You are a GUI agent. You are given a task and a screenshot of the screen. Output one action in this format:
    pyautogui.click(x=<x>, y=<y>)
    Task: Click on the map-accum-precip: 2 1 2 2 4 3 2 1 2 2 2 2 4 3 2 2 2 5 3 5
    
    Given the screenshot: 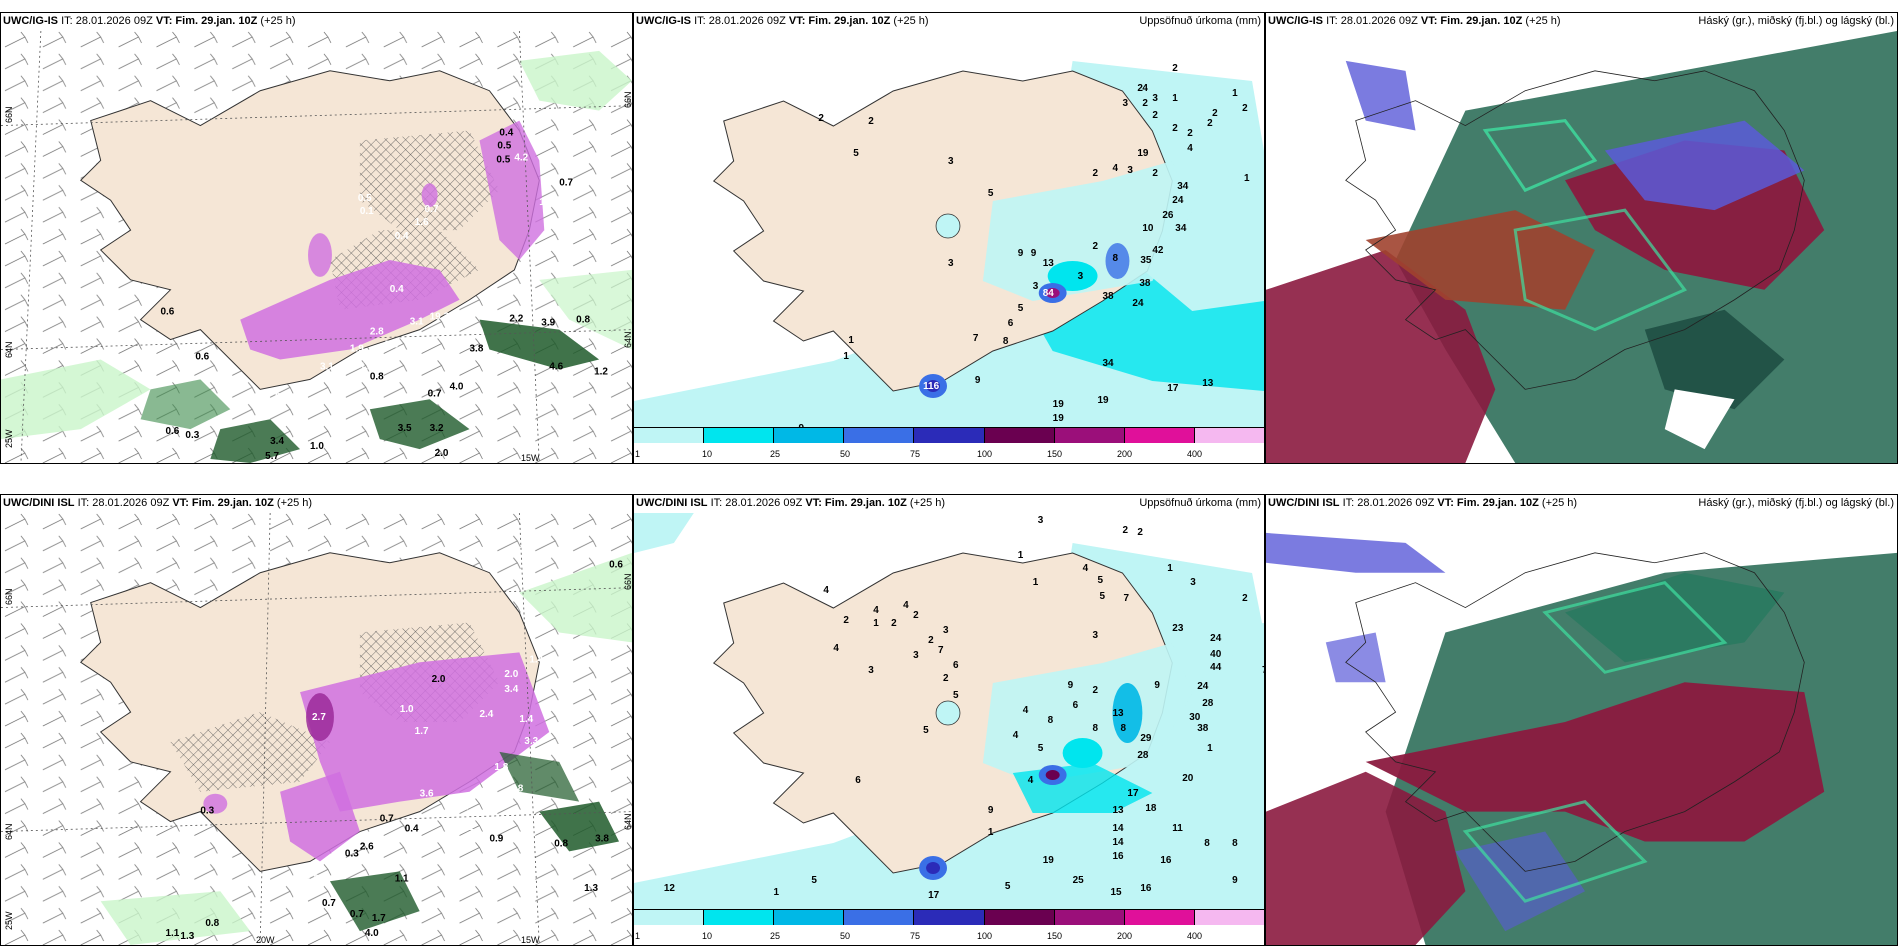 What is the action you would take?
    pyautogui.click(x=949, y=229)
    